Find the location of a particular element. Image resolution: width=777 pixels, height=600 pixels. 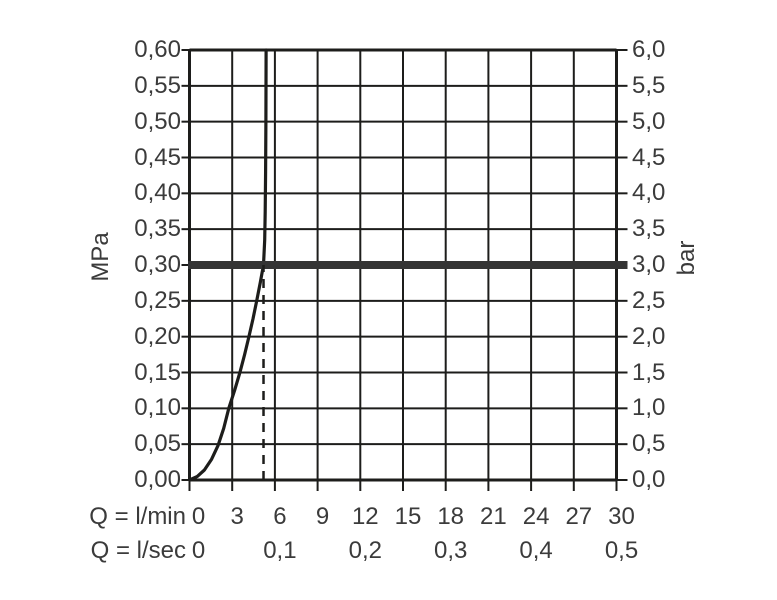

y-left-tick-label: 0,05 is located at coordinates (157, 444).